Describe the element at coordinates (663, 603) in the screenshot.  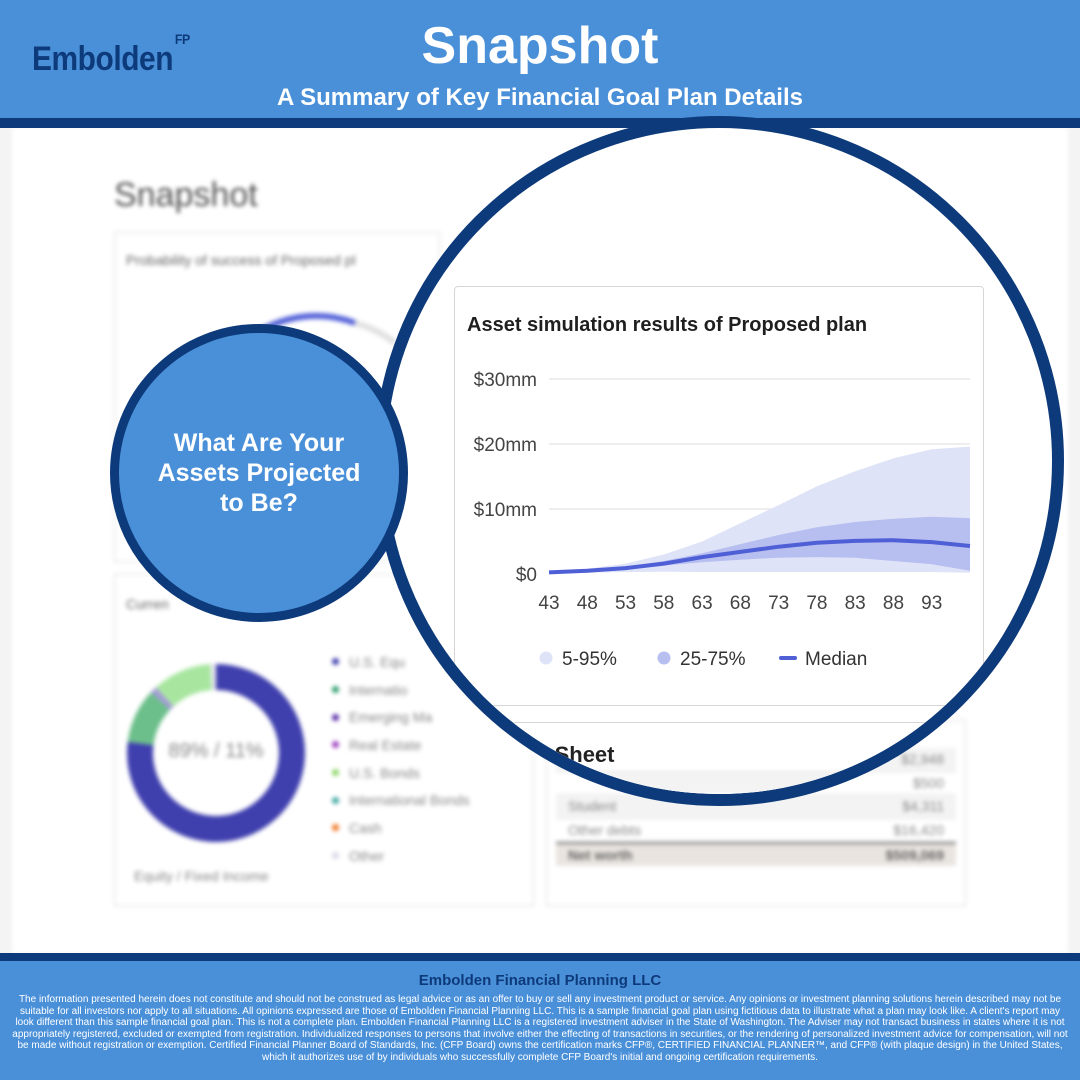
I see `x-tick-label: 58` at that location.